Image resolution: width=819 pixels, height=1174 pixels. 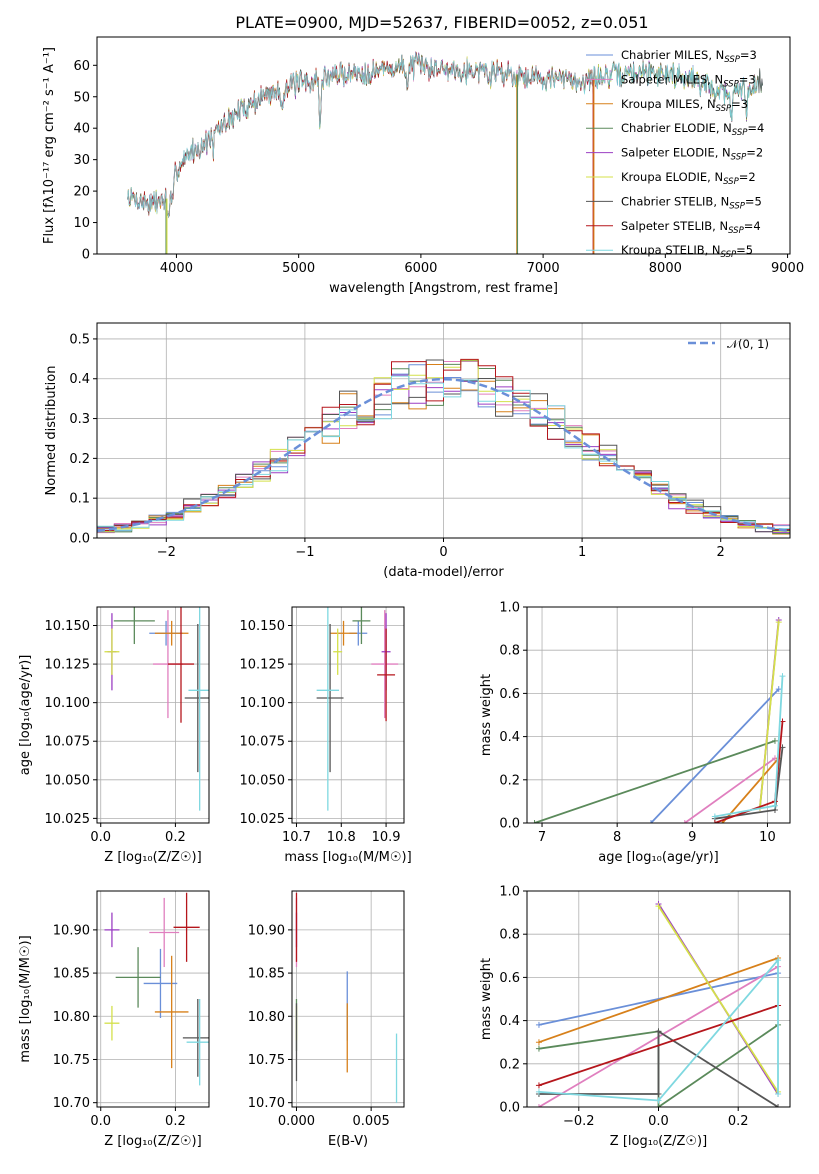 What do you see at coordinates (542, 837) in the screenshot?
I see `x-tick-label: 7` at bounding box center [542, 837].